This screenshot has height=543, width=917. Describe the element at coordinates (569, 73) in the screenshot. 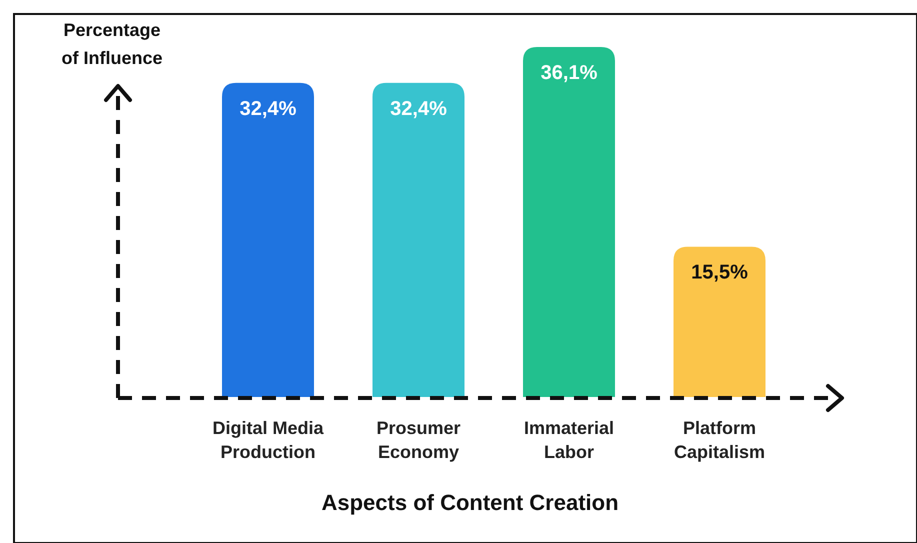

I see `data-label: 36,1%` at that location.